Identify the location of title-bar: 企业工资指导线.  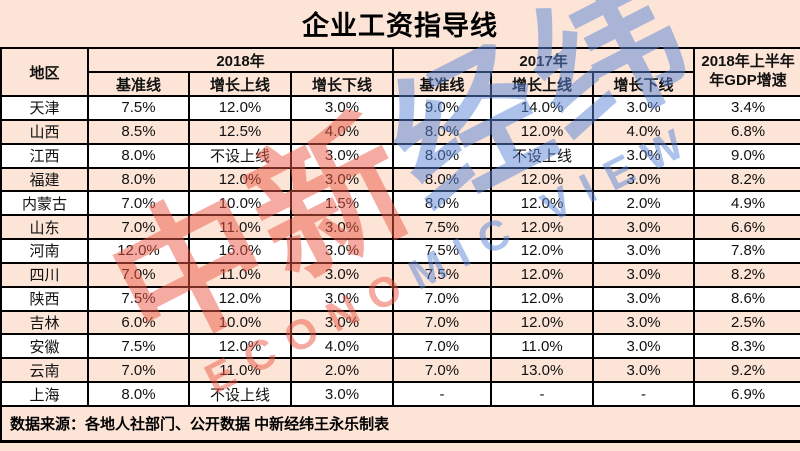
(400, 23).